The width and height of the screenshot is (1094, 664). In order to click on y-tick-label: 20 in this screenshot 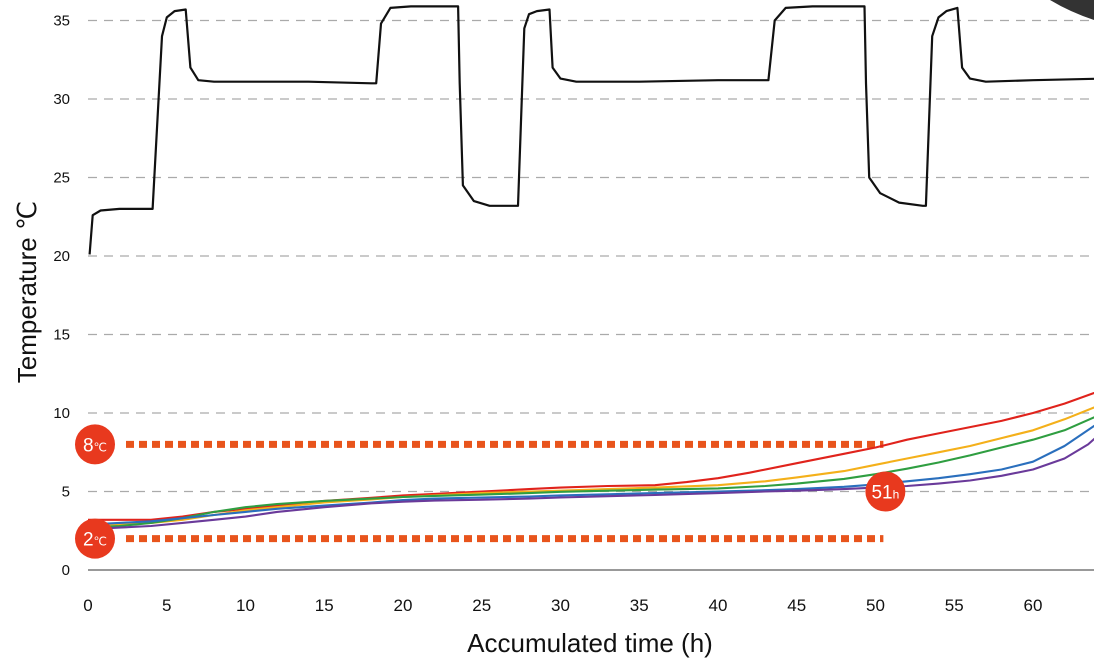, I will do `click(61, 256)`.